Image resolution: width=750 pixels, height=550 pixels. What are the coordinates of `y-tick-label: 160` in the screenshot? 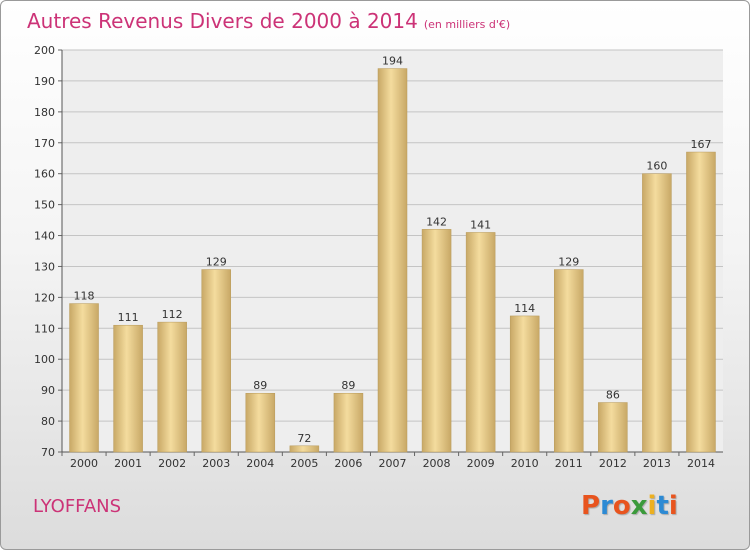 It's located at (44, 174).